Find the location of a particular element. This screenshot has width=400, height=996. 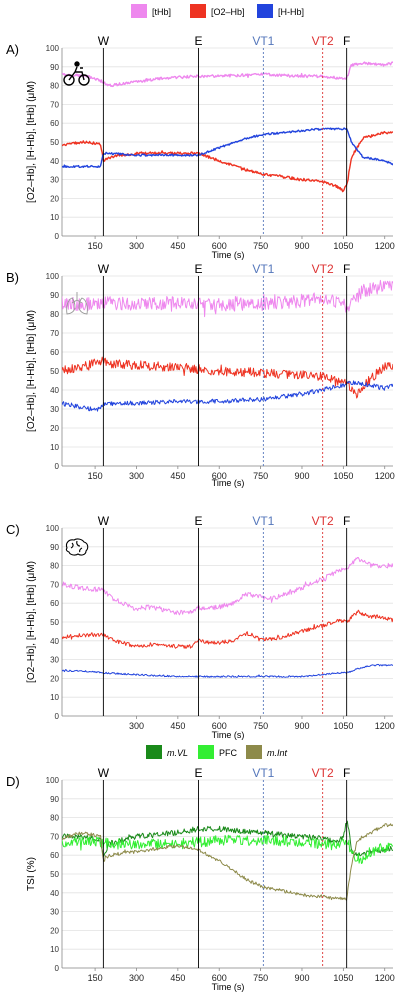

legend-label-thb: [tHb] is located at coordinates (161, 12).